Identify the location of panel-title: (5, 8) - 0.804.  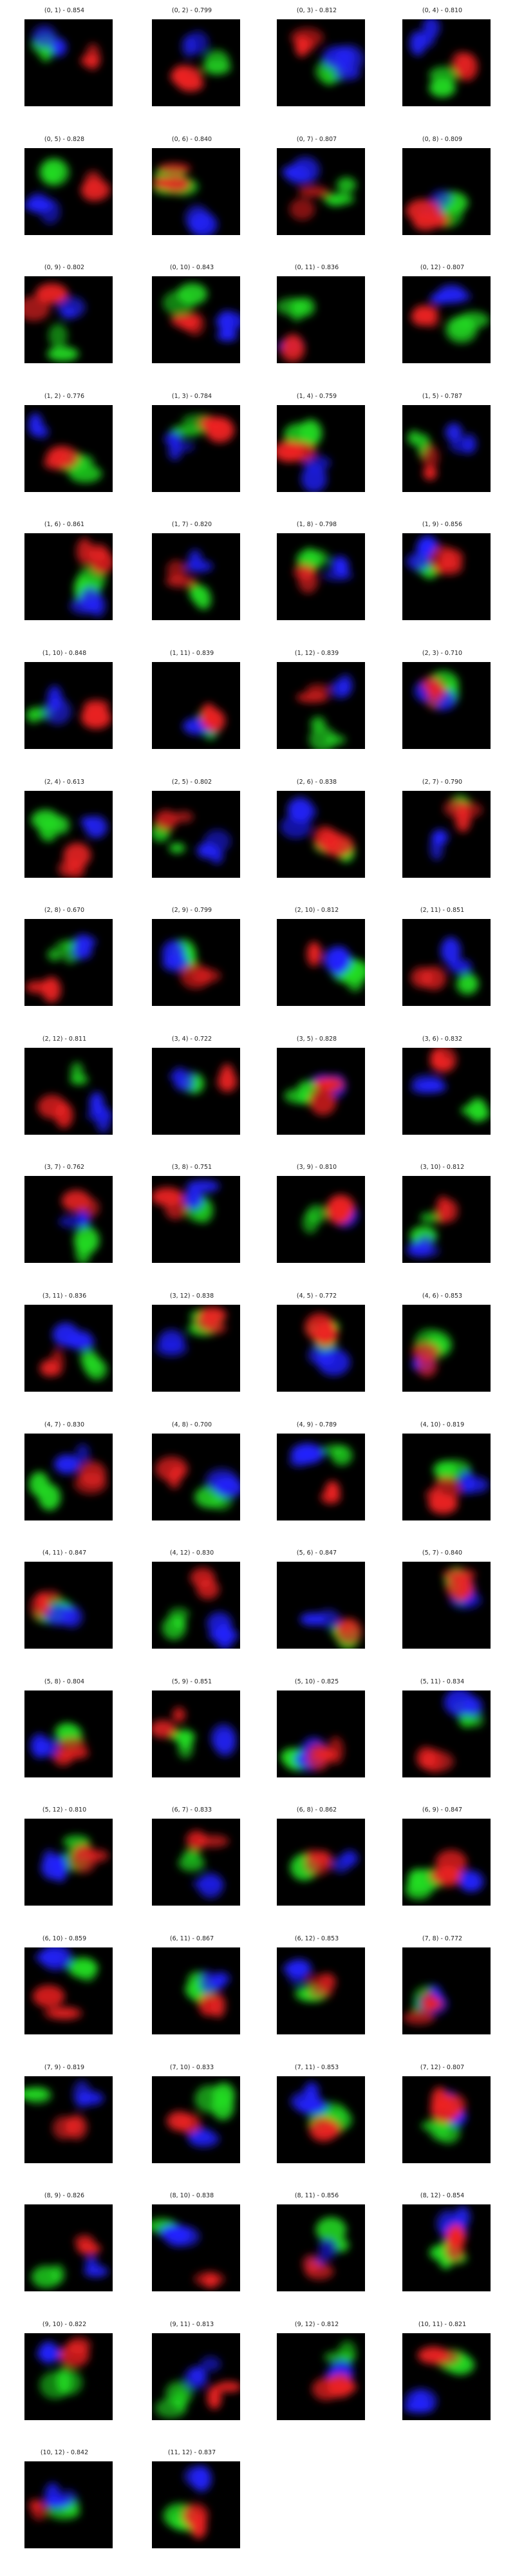
(65, 1682).